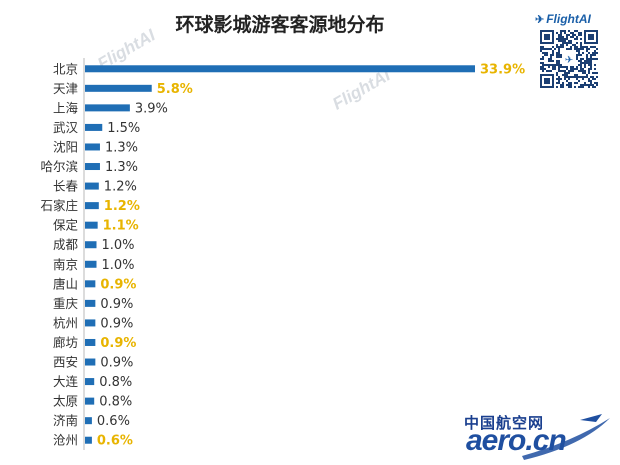 This screenshot has width=620, height=465. I want to click on plane-icon: ✈, so click(540, 20).